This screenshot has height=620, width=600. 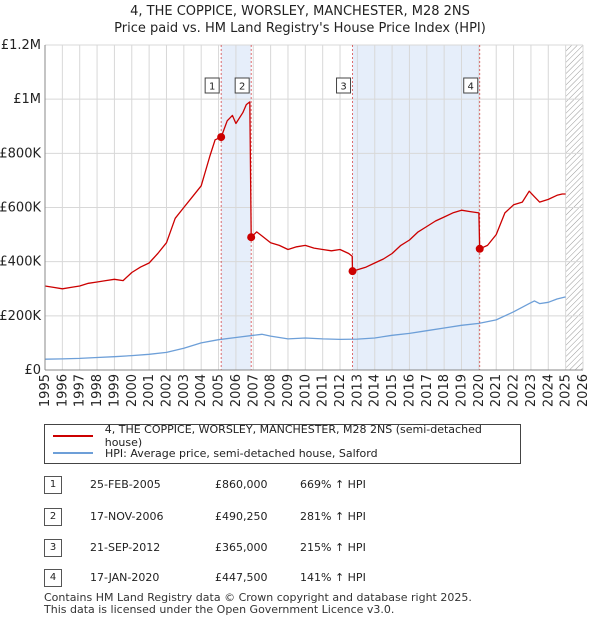 What do you see at coordinates (20, 153) in the screenshot?
I see `y-tick-label: £800K` at bounding box center [20, 153].